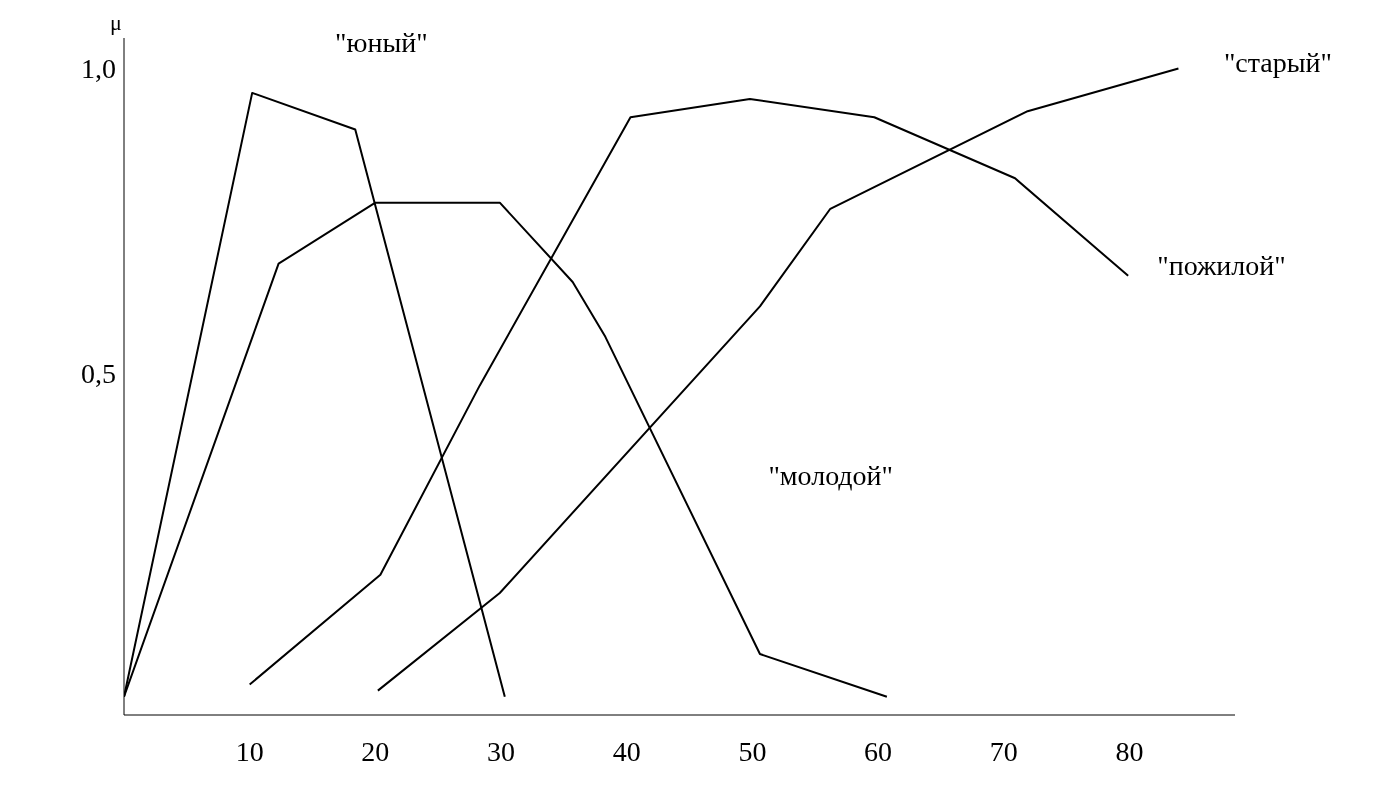 The width and height of the screenshot is (1386, 794). Describe the element at coordinates (830, 475) in the screenshot. I see `text: "молодой"` at that location.